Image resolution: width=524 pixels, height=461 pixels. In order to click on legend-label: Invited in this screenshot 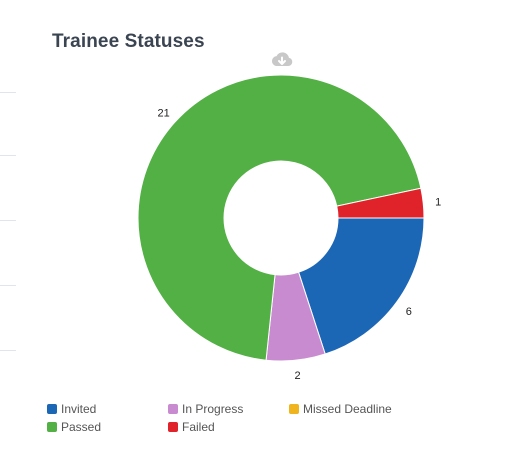, I will do `click(79, 409)`.